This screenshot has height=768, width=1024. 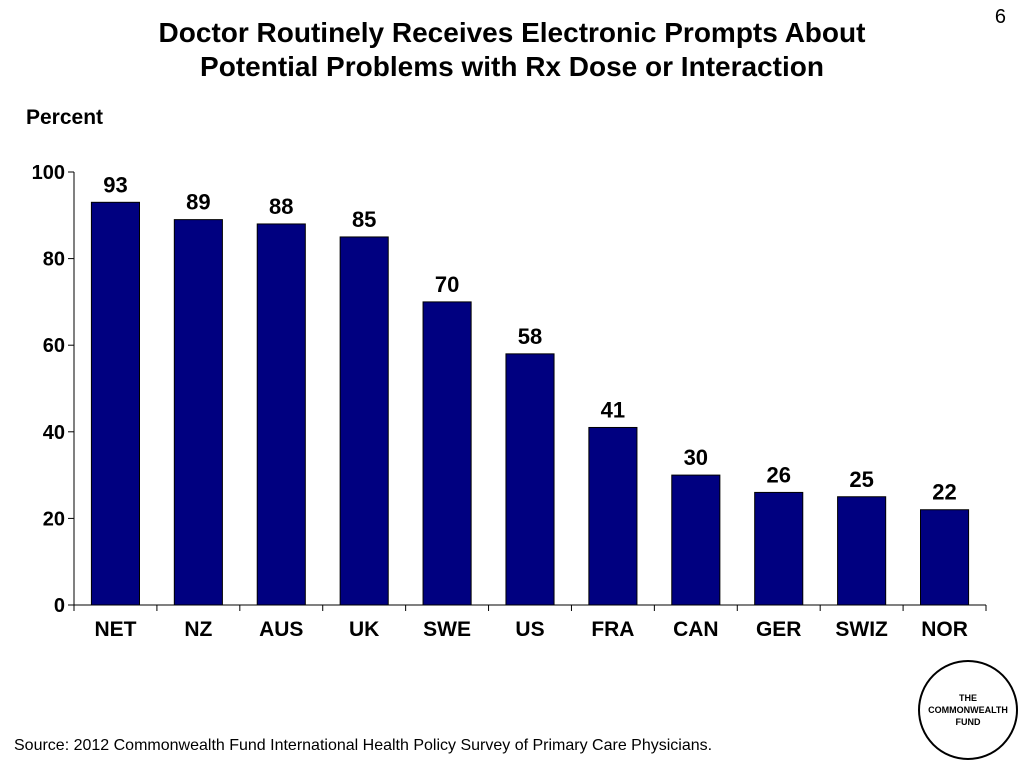 What do you see at coordinates (613, 516) in the screenshot?
I see `bar-fra` at bounding box center [613, 516].